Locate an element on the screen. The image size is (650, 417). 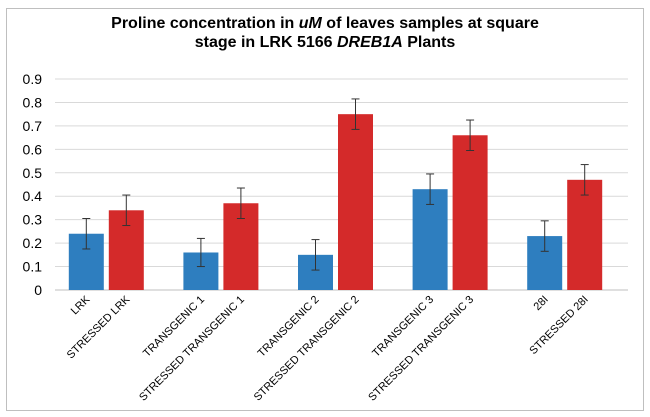
title-gene: DREB1A is located at coordinates (370, 42).